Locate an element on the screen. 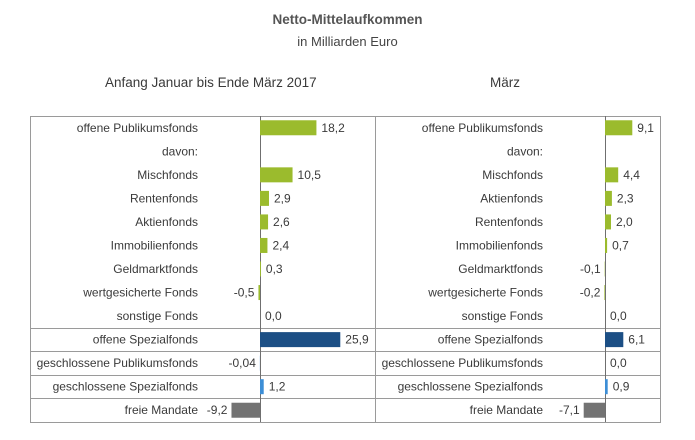  panel-heading-right: März is located at coordinates (505, 82).